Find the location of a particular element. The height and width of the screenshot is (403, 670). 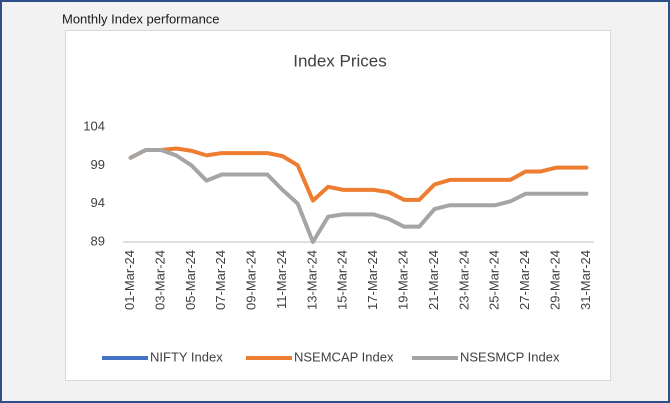

legend-label: NIFTY Index is located at coordinates (186, 356).